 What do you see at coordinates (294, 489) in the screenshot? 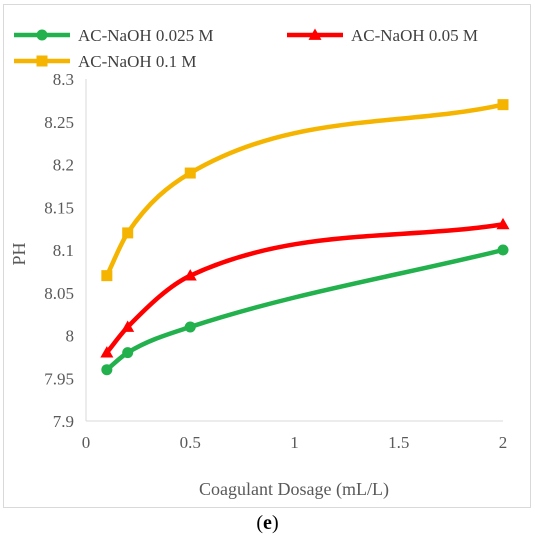
I see `x-axis-title: Coagulant Dosage (mL/L)` at bounding box center [294, 489].